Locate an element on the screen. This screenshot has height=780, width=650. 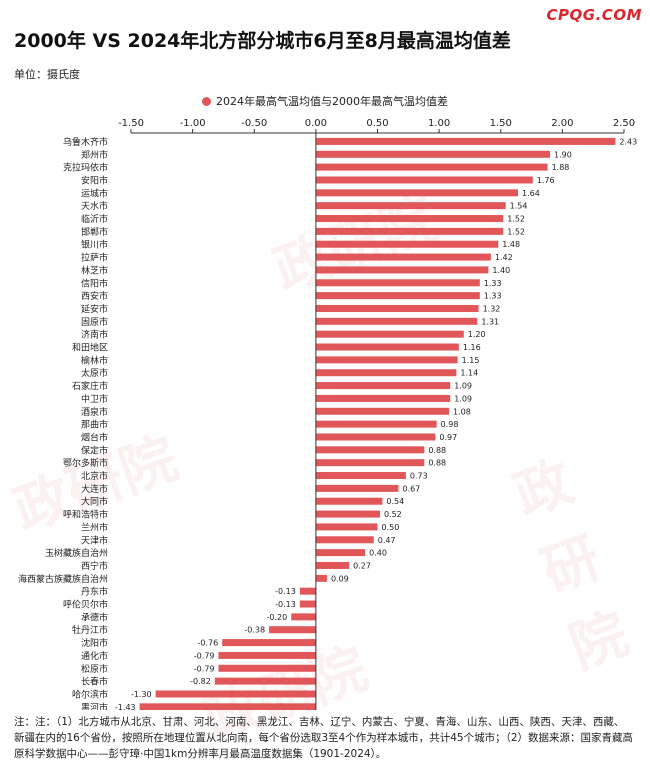
category-label: 天津市 is located at coordinates (94, 540).